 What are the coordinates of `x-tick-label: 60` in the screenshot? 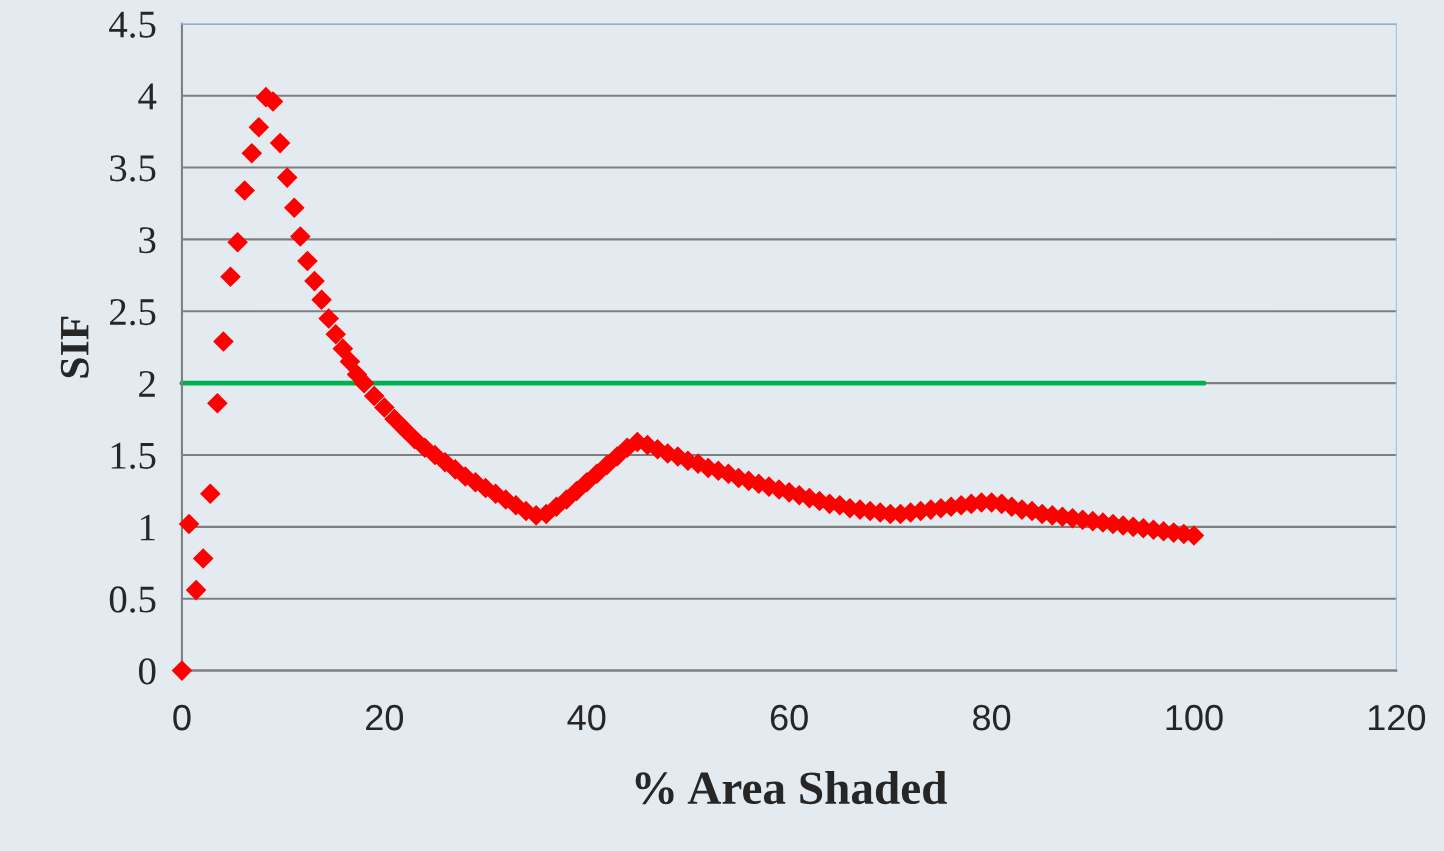 It's located at (789, 717).